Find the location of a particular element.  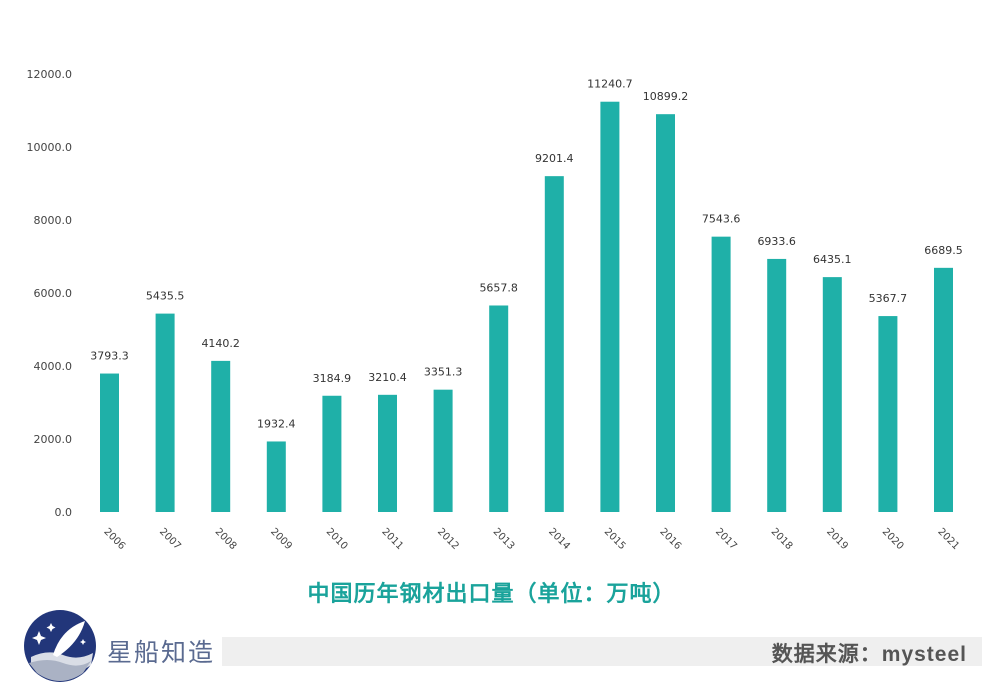

data-label: 3793.3 is located at coordinates (109, 356).